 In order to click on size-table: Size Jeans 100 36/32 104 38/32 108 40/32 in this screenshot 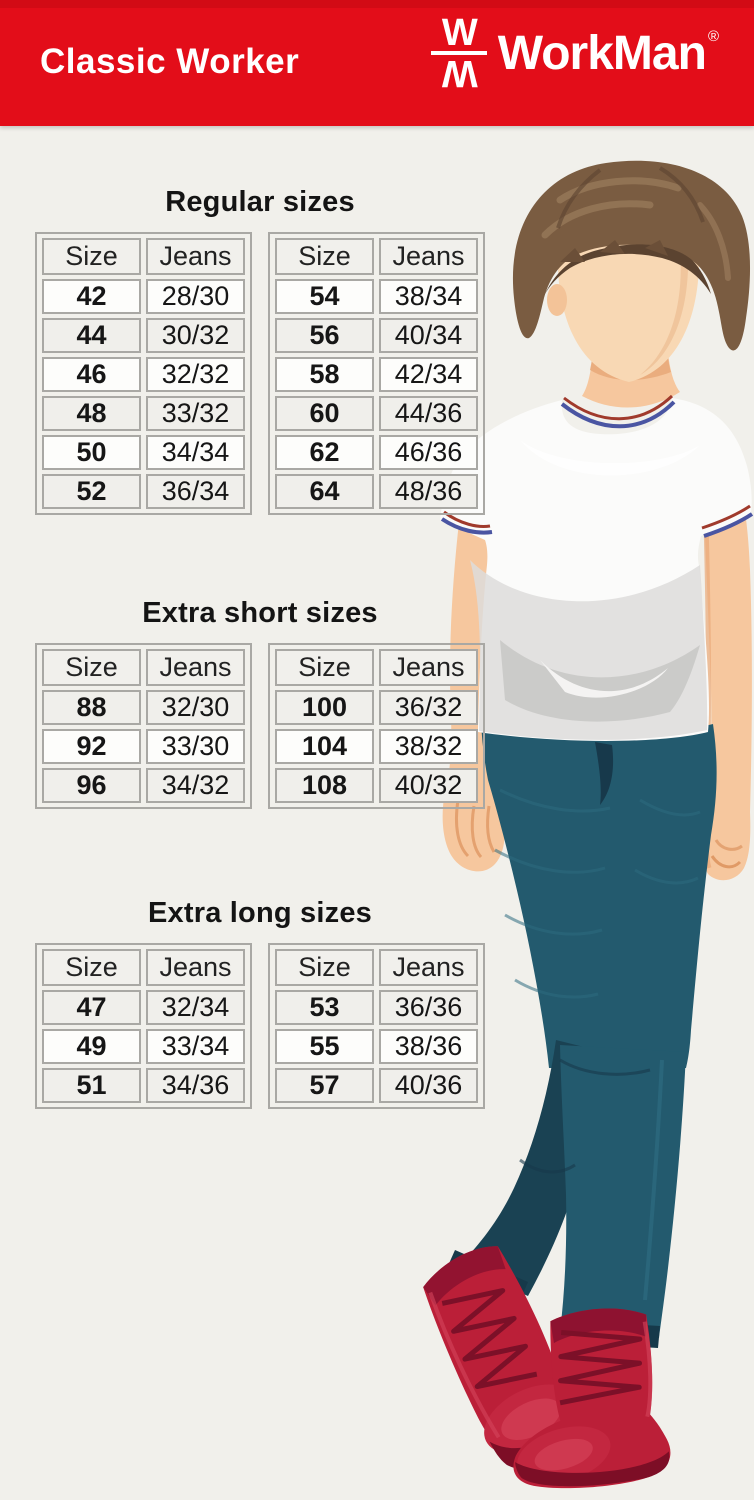, I will do `click(376, 726)`.